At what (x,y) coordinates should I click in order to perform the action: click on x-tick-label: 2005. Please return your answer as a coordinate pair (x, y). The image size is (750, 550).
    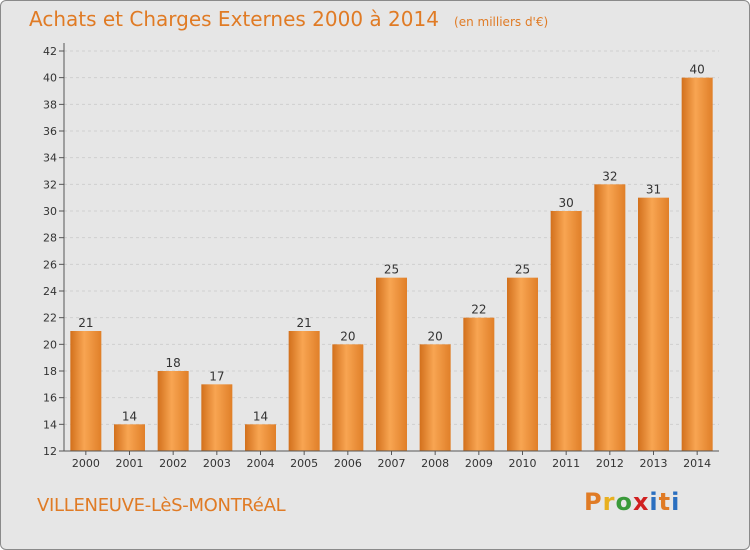
    Looking at the image, I should click on (304, 463).